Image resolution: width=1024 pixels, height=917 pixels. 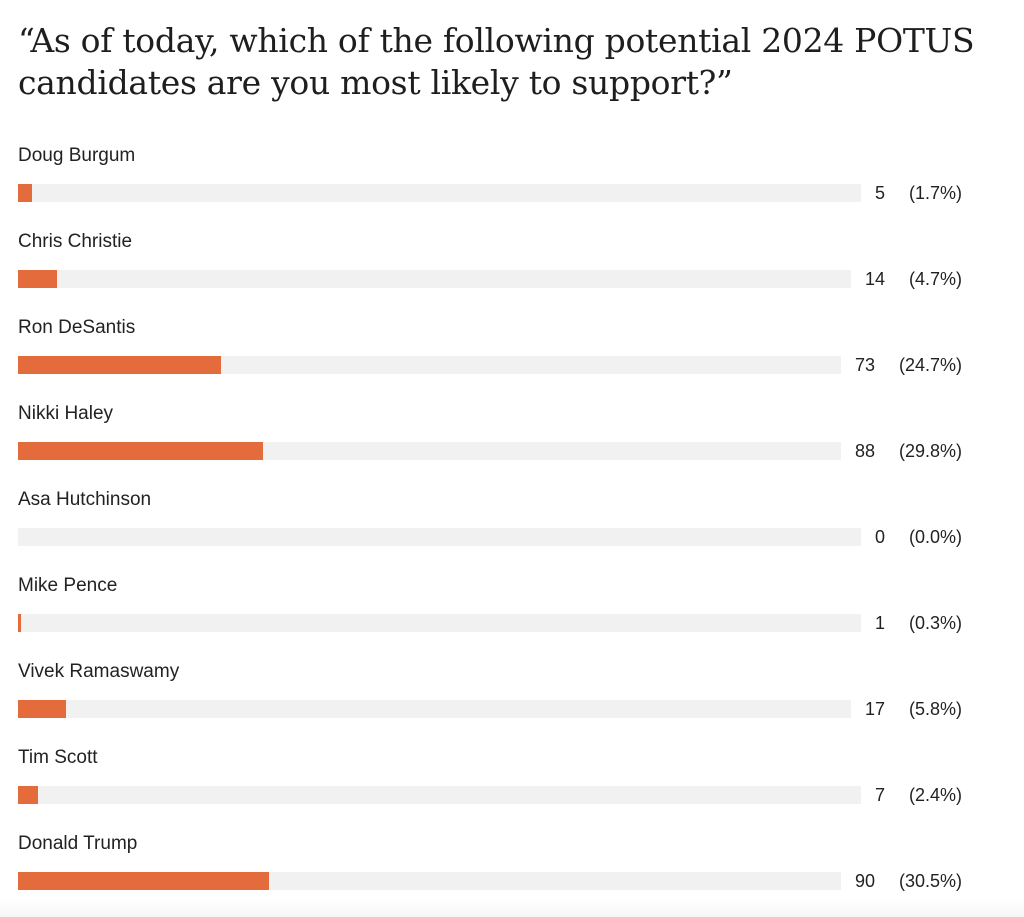 I want to click on option-result: 17 (5.8%), so click(x=913, y=709).